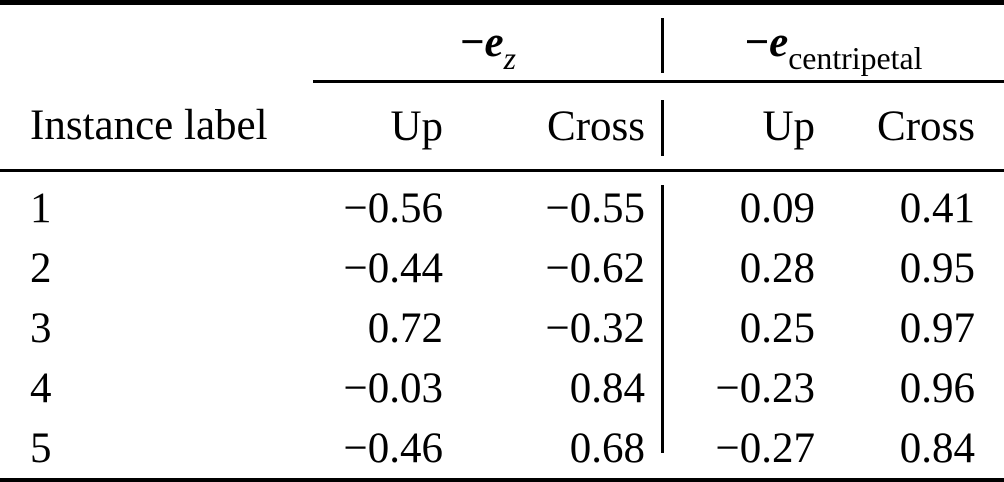 The image size is (1004, 482). I want to click on table-row: 5 −0.46 0.68 −0.27 0.84, so click(502, 449).